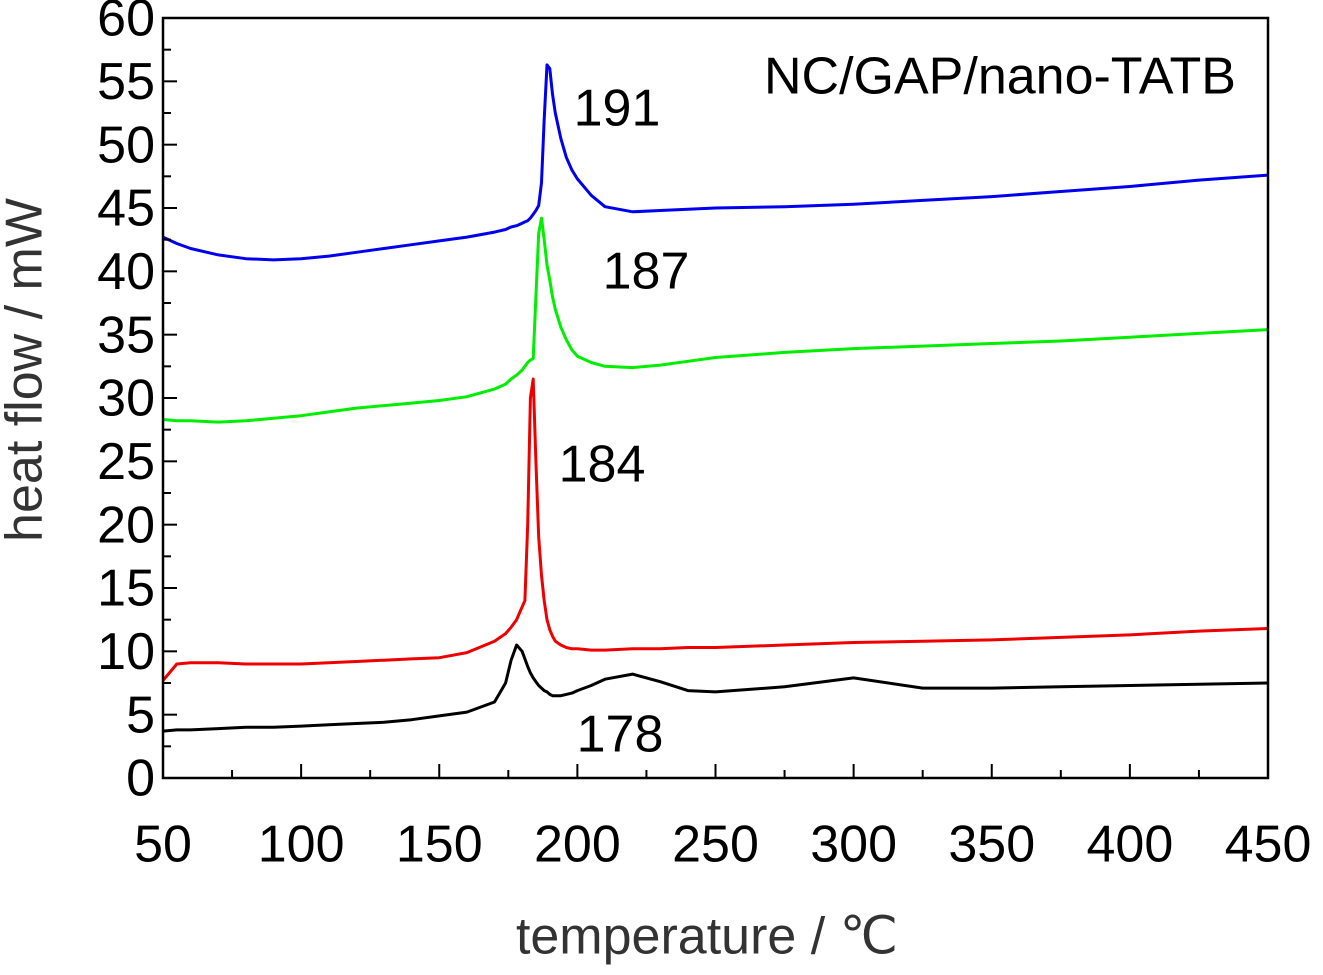 Image resolution: width=1323 pixels, height=975 pixels. Describe the element at coordinates (126, 145) in the screenshot. I see `y-tick-label: 50` at that location.